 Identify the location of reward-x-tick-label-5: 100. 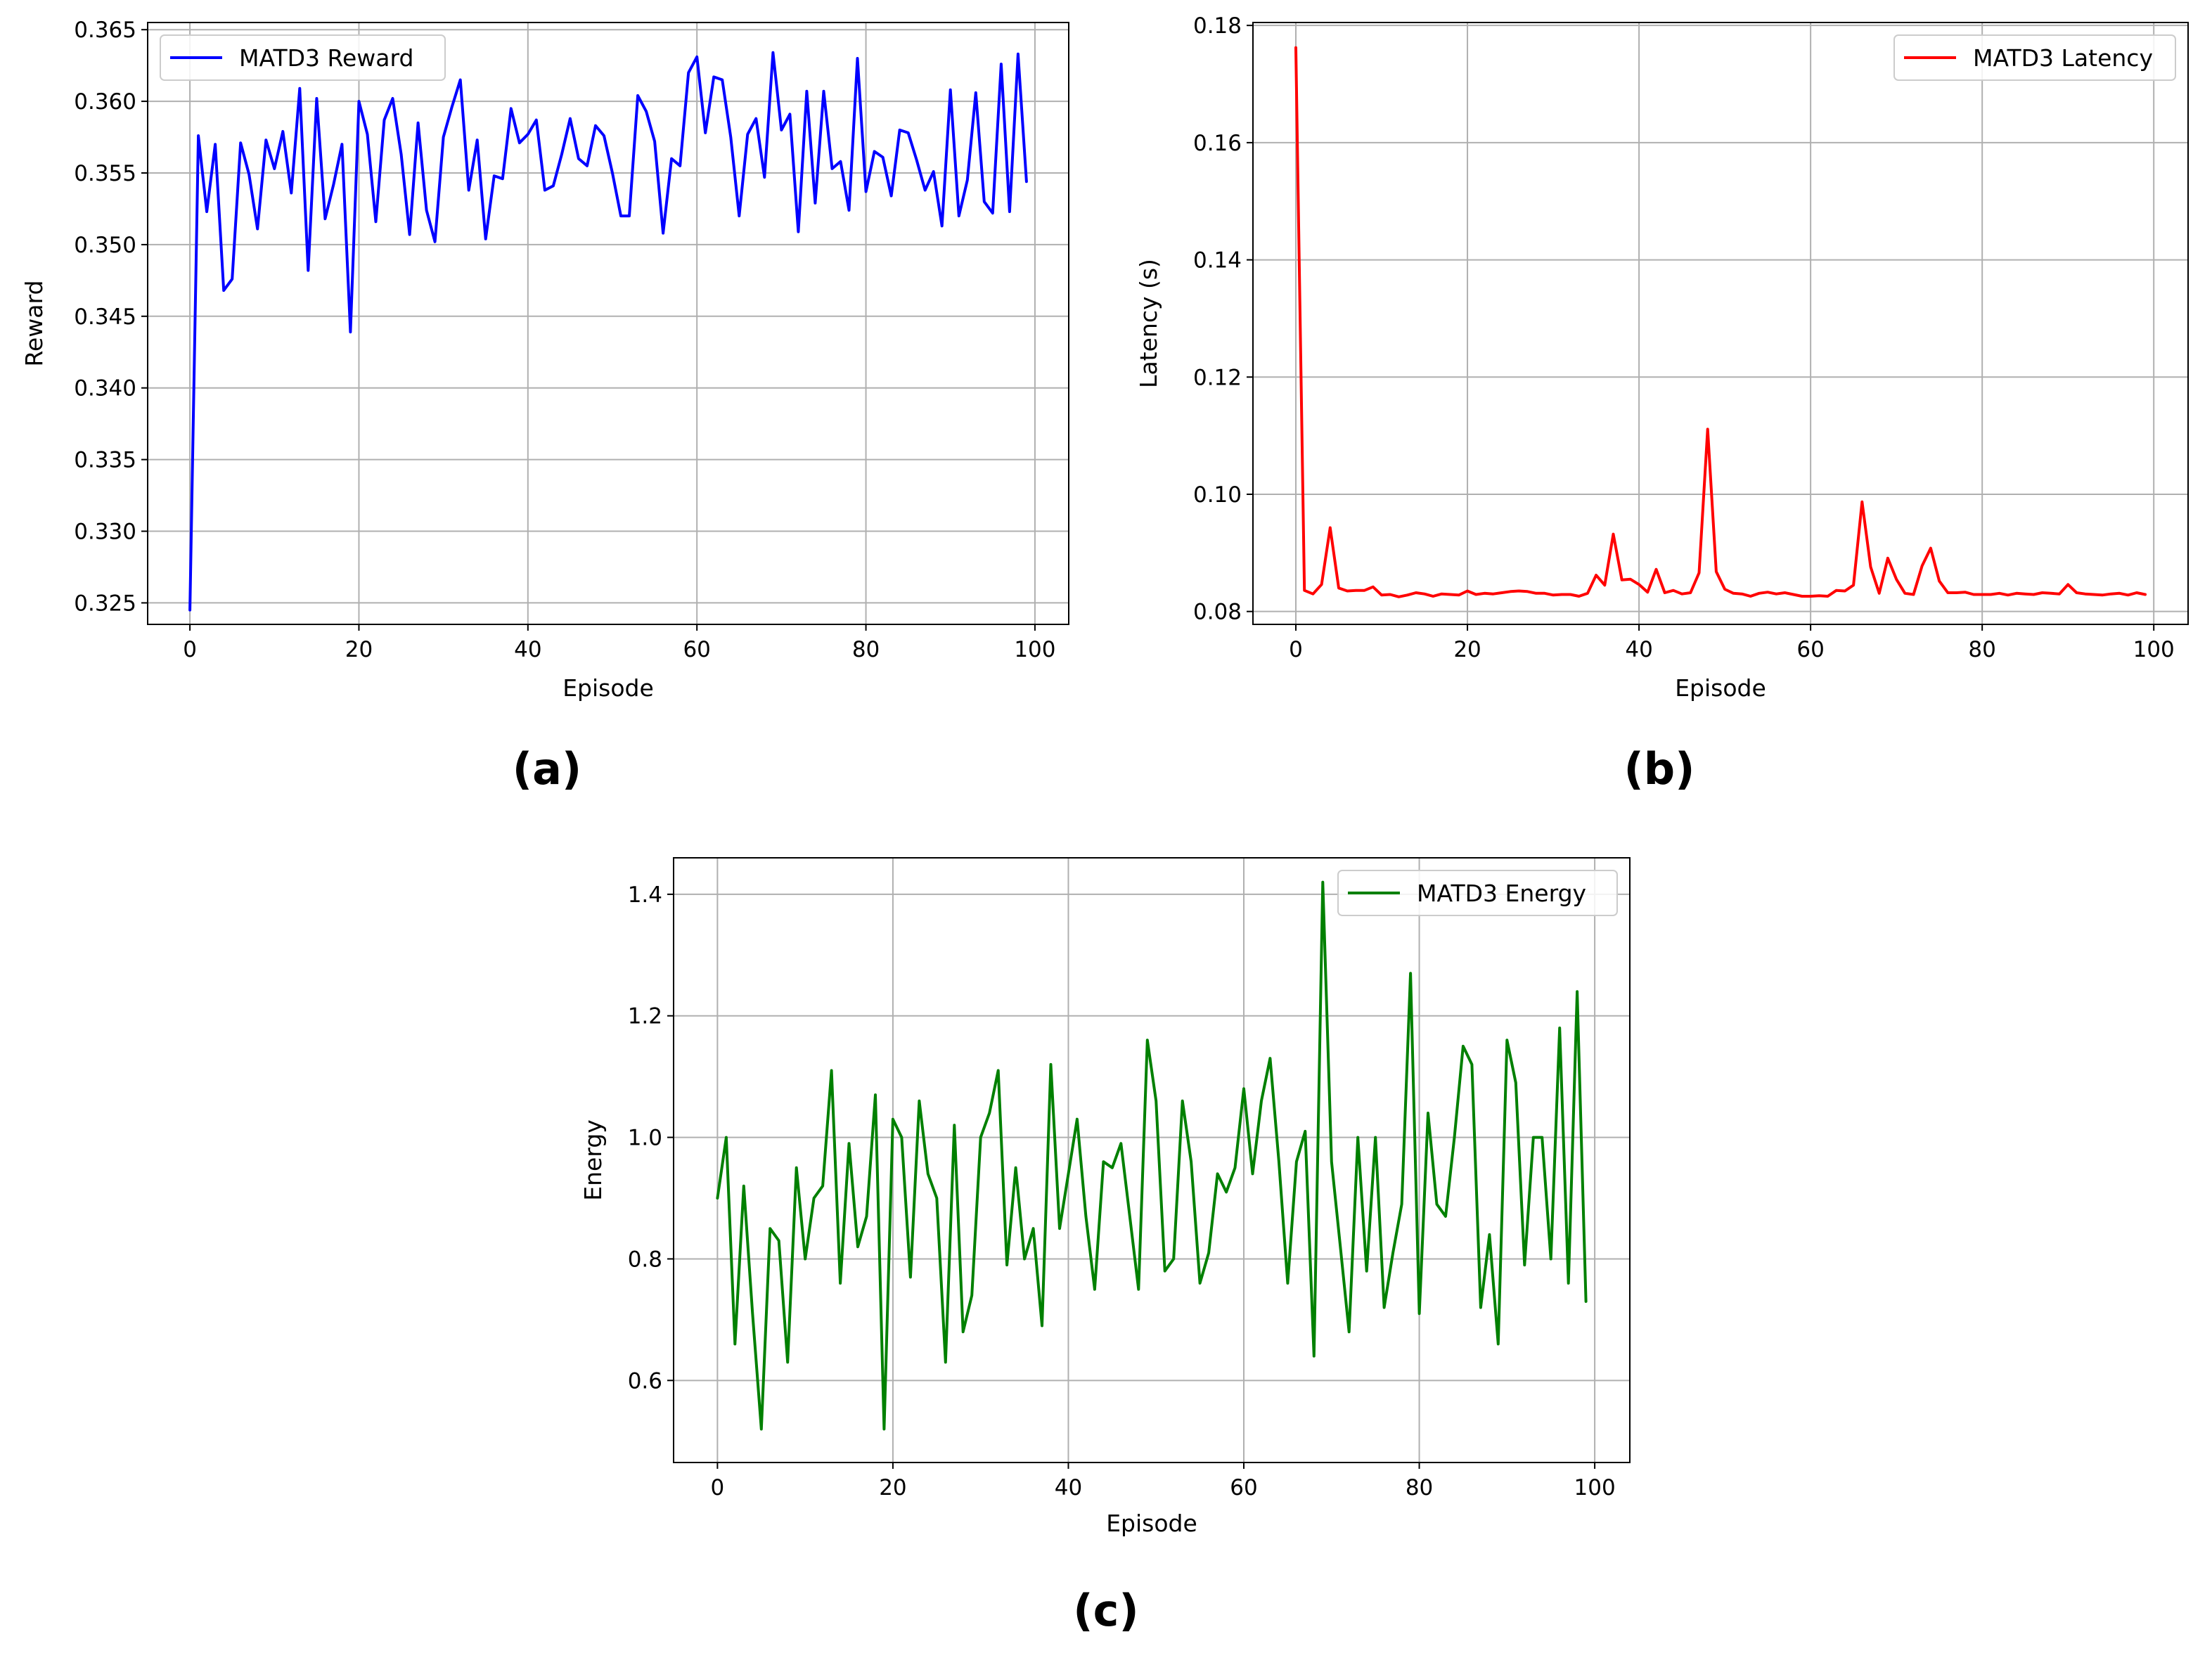
(1034, 649).